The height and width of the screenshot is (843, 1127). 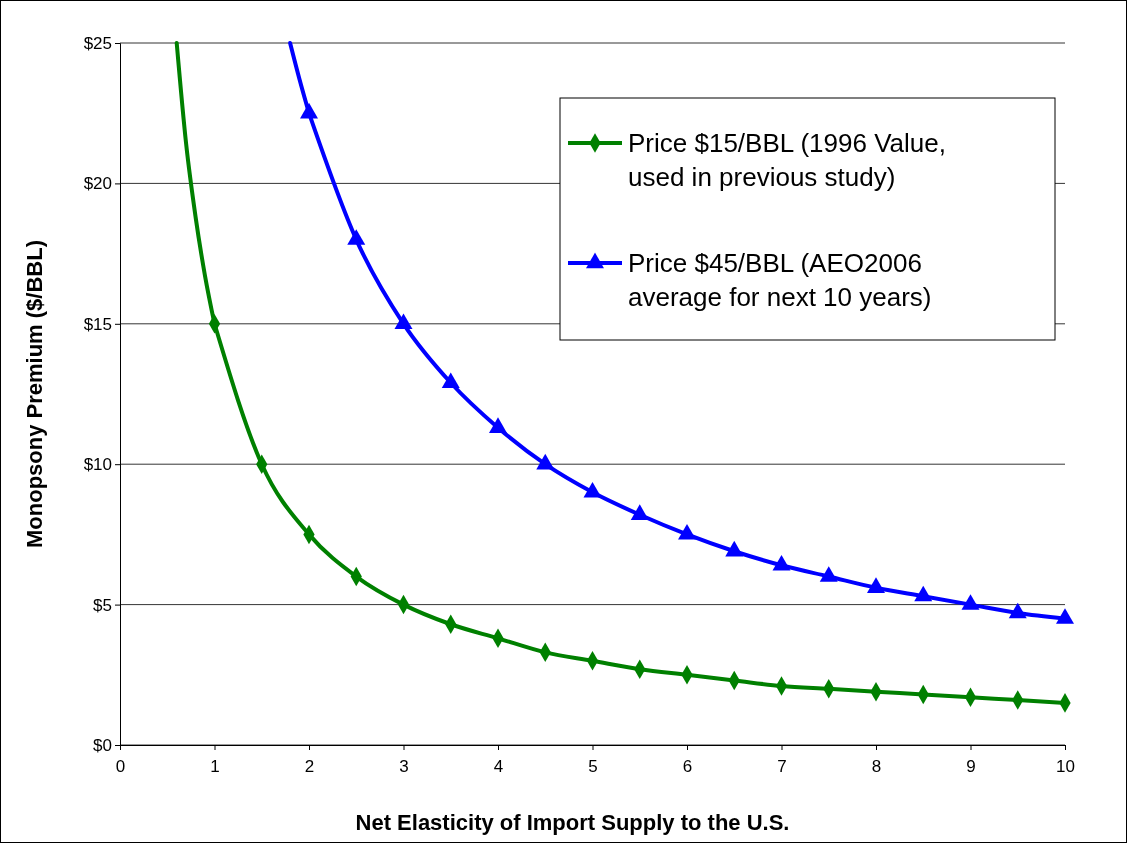 I want to click on x-axis-title: Net Elasticity of Import Supply to the U.S., so click(x=572, y=822).